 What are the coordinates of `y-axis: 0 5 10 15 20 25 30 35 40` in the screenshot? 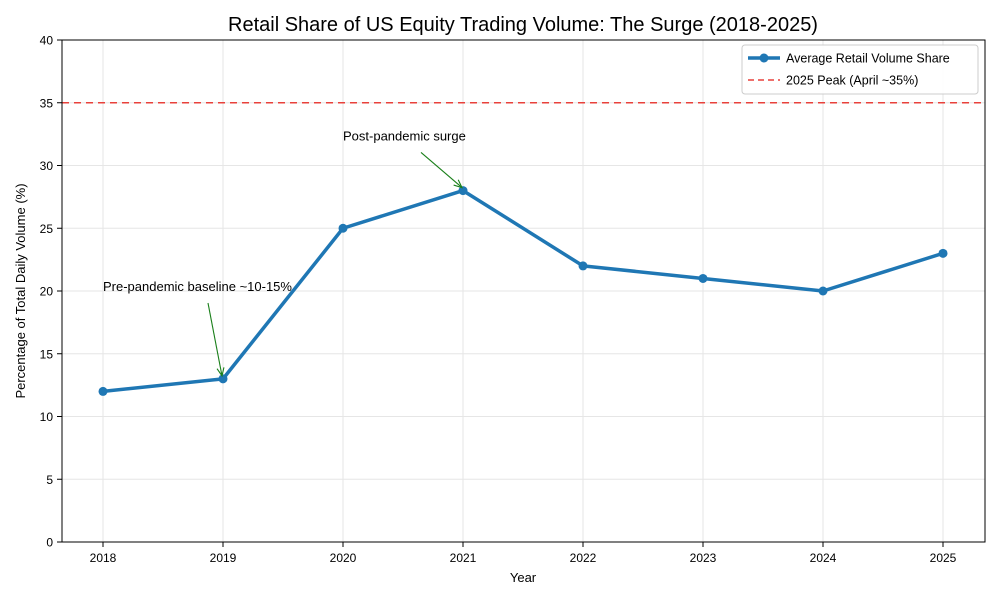 It's located at (51, 292).